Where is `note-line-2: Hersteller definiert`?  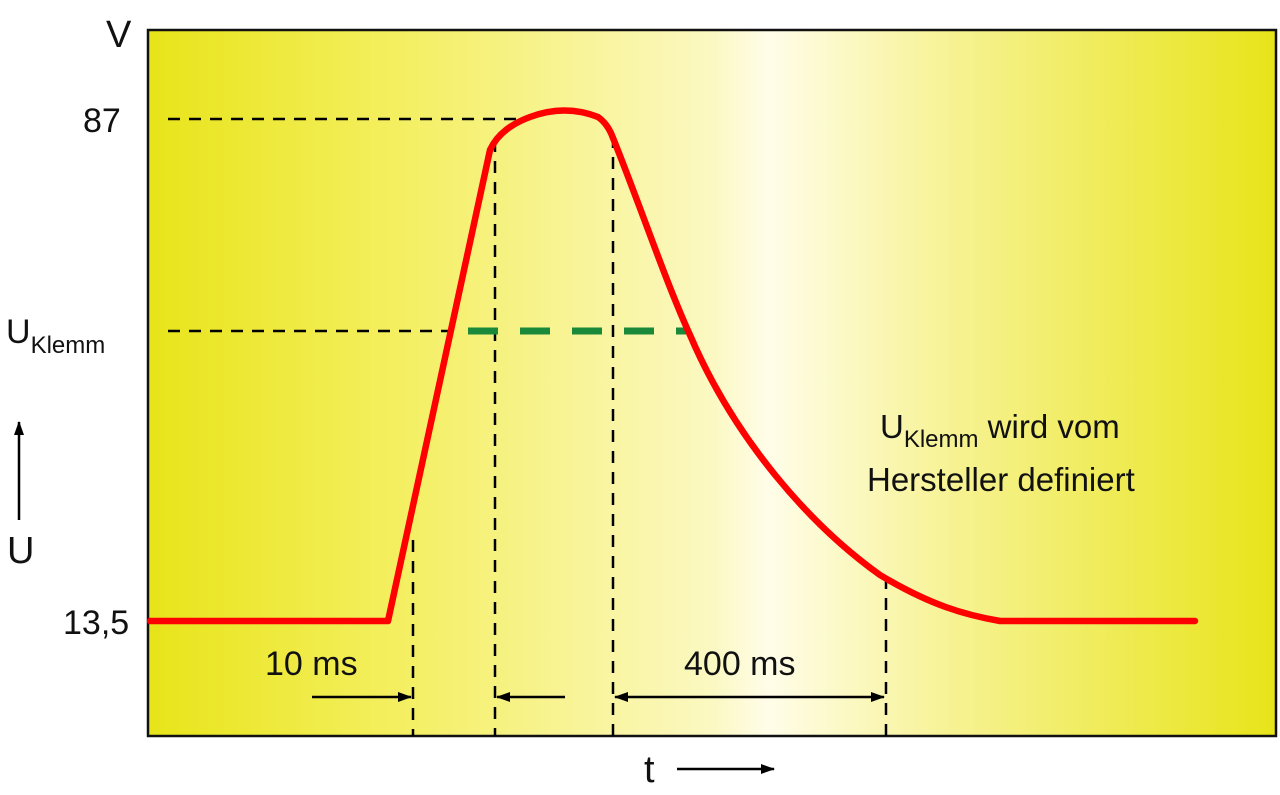
note-line-2: Hersteller definiert is located at coordinates (1001, 479).